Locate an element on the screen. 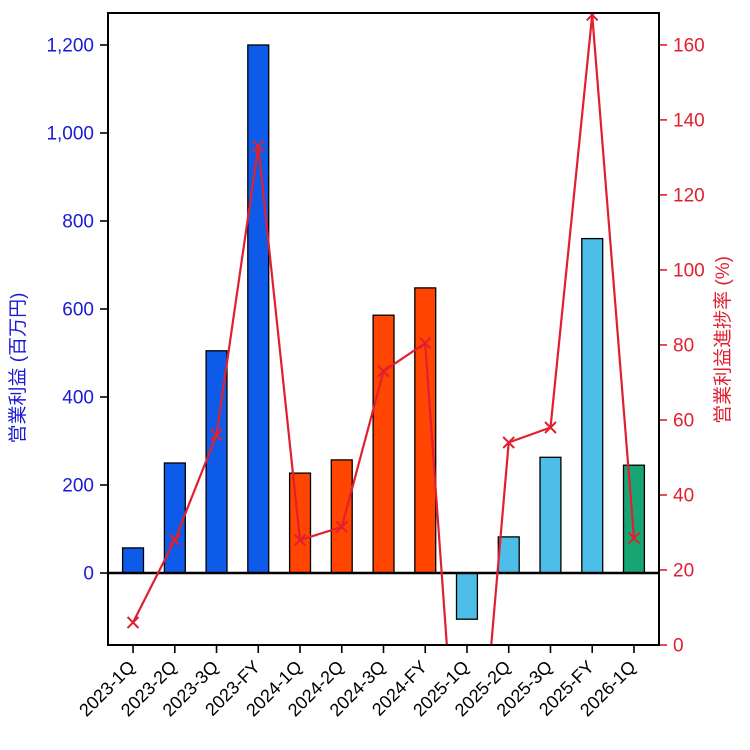 The height and width of the screenshot is (750, 750). left-tick-label: 400 is located at coordinates (78, 398).